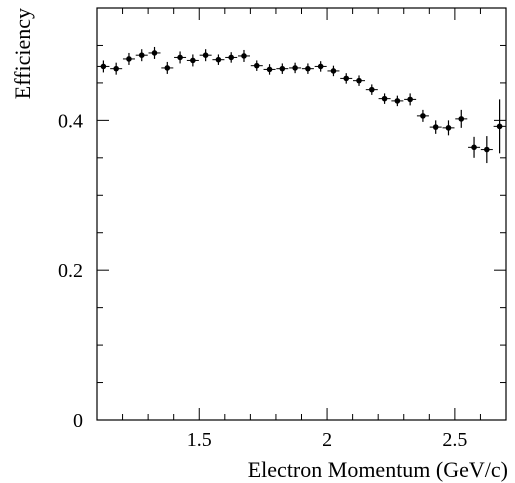  Describe the element at coordinates (327, 440) in the screenshot. I see `x-tick-label: 2` at that location.